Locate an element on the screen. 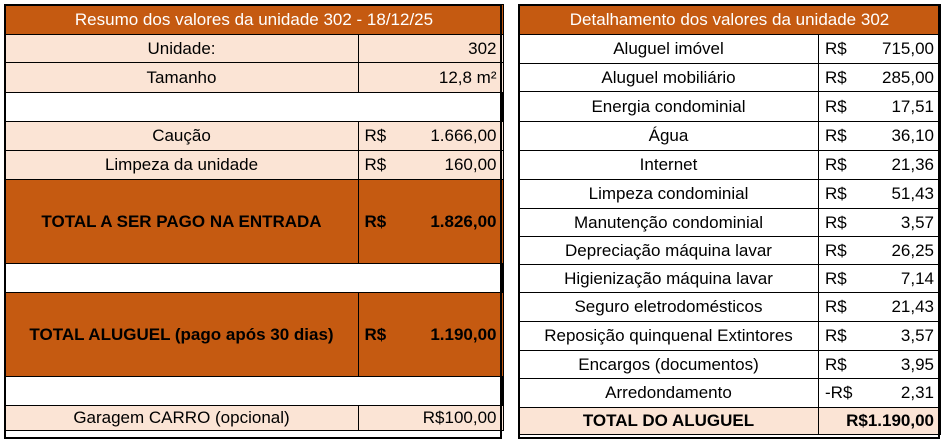  limpeza-value: 160,00 is located at coordinates (470, 164).